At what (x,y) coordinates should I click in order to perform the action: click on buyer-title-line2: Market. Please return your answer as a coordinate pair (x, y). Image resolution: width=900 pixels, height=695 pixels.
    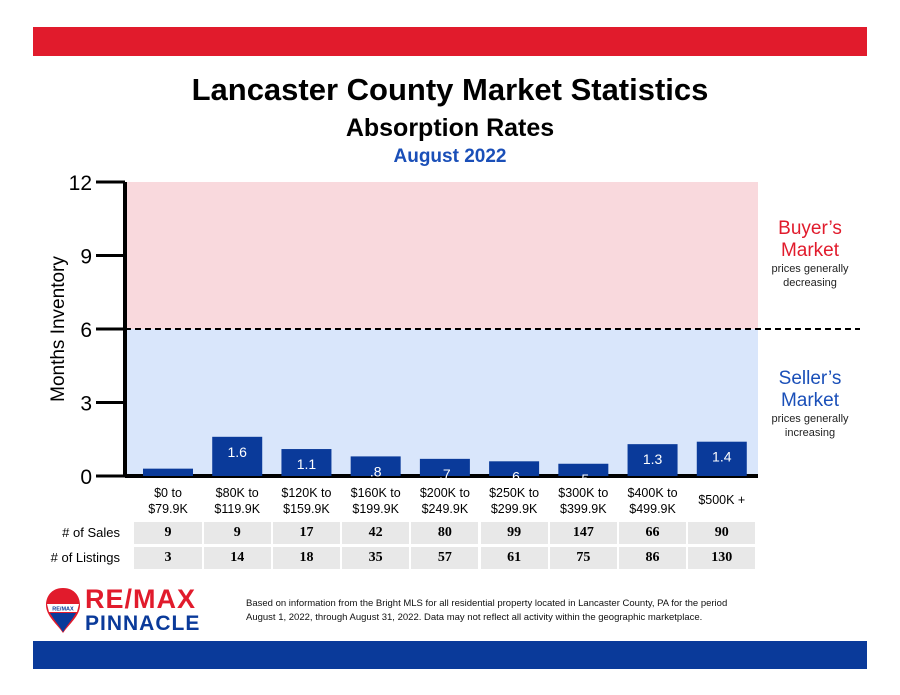
    Looking at the image, I should click on (810, 250).